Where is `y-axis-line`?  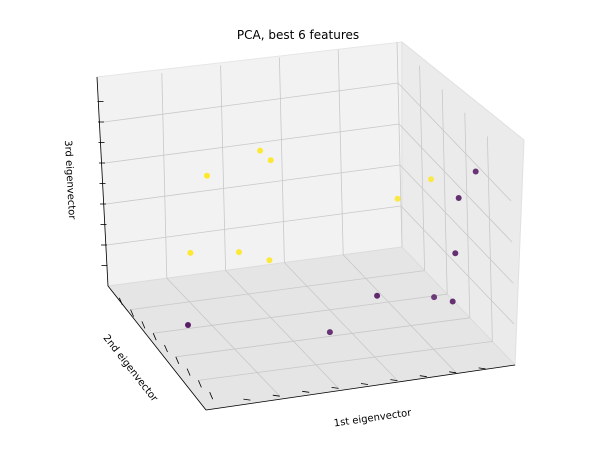
y-axis-line is located at coordinates (157, 348).